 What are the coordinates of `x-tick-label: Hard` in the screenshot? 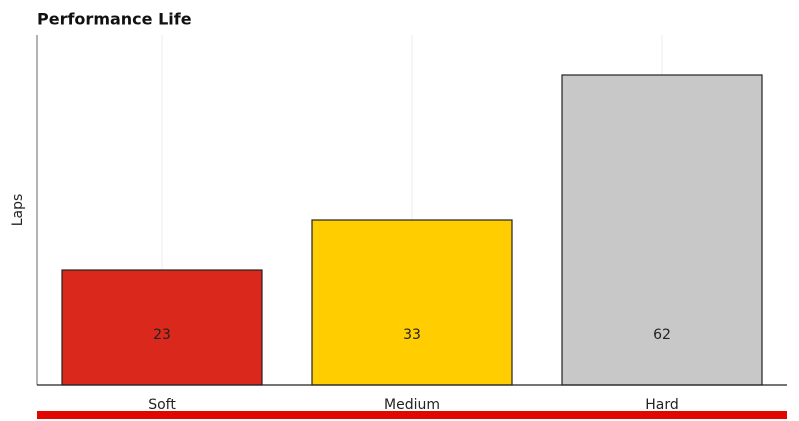 It's located at (662, 405).